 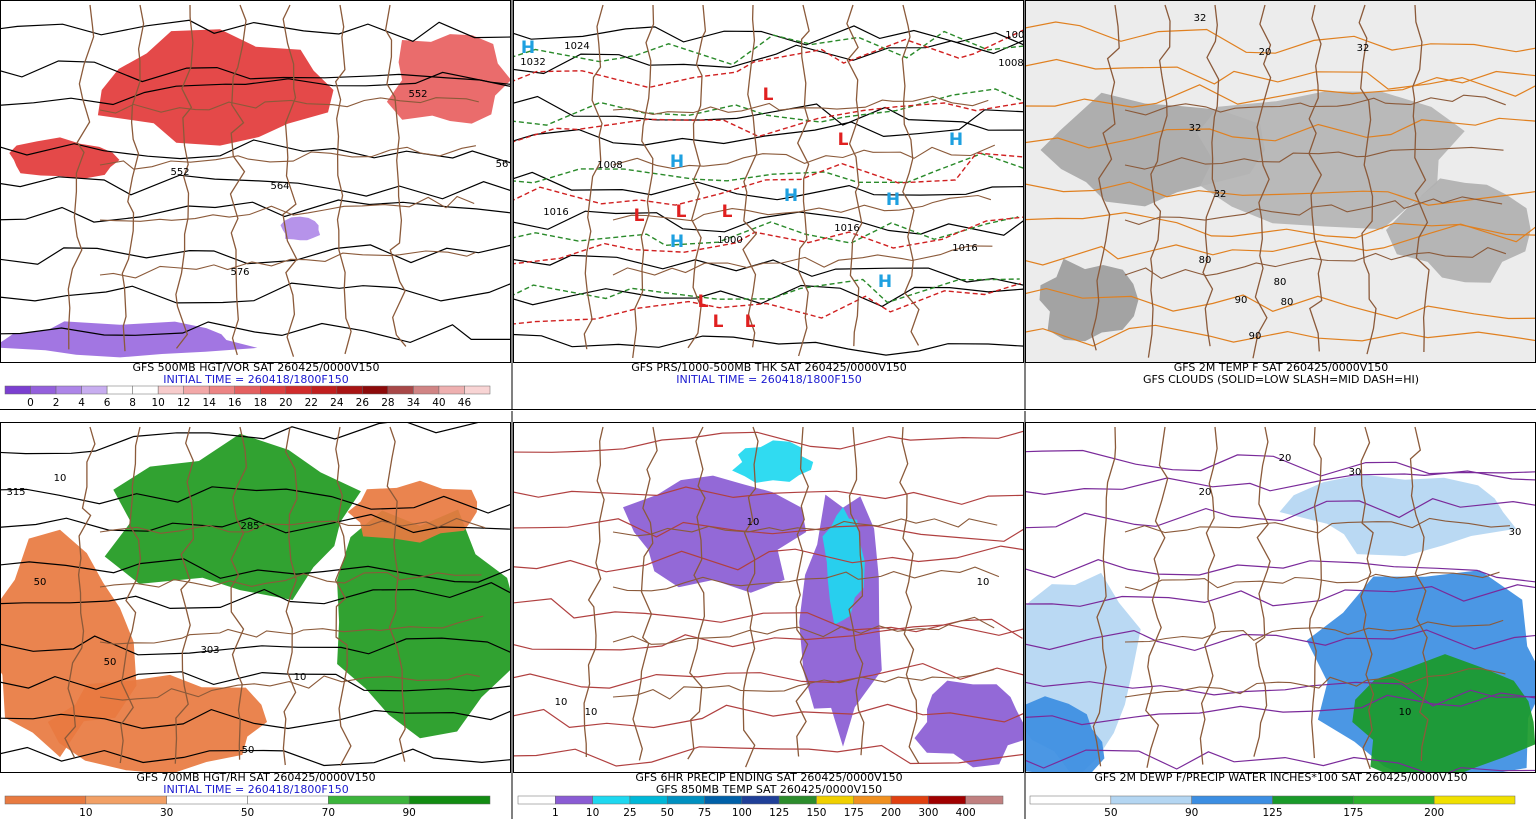 What do you see at coordinates (210, 403) in the screenshot?
I see `colorbar-label: 14` at bounding box center [210, 403].